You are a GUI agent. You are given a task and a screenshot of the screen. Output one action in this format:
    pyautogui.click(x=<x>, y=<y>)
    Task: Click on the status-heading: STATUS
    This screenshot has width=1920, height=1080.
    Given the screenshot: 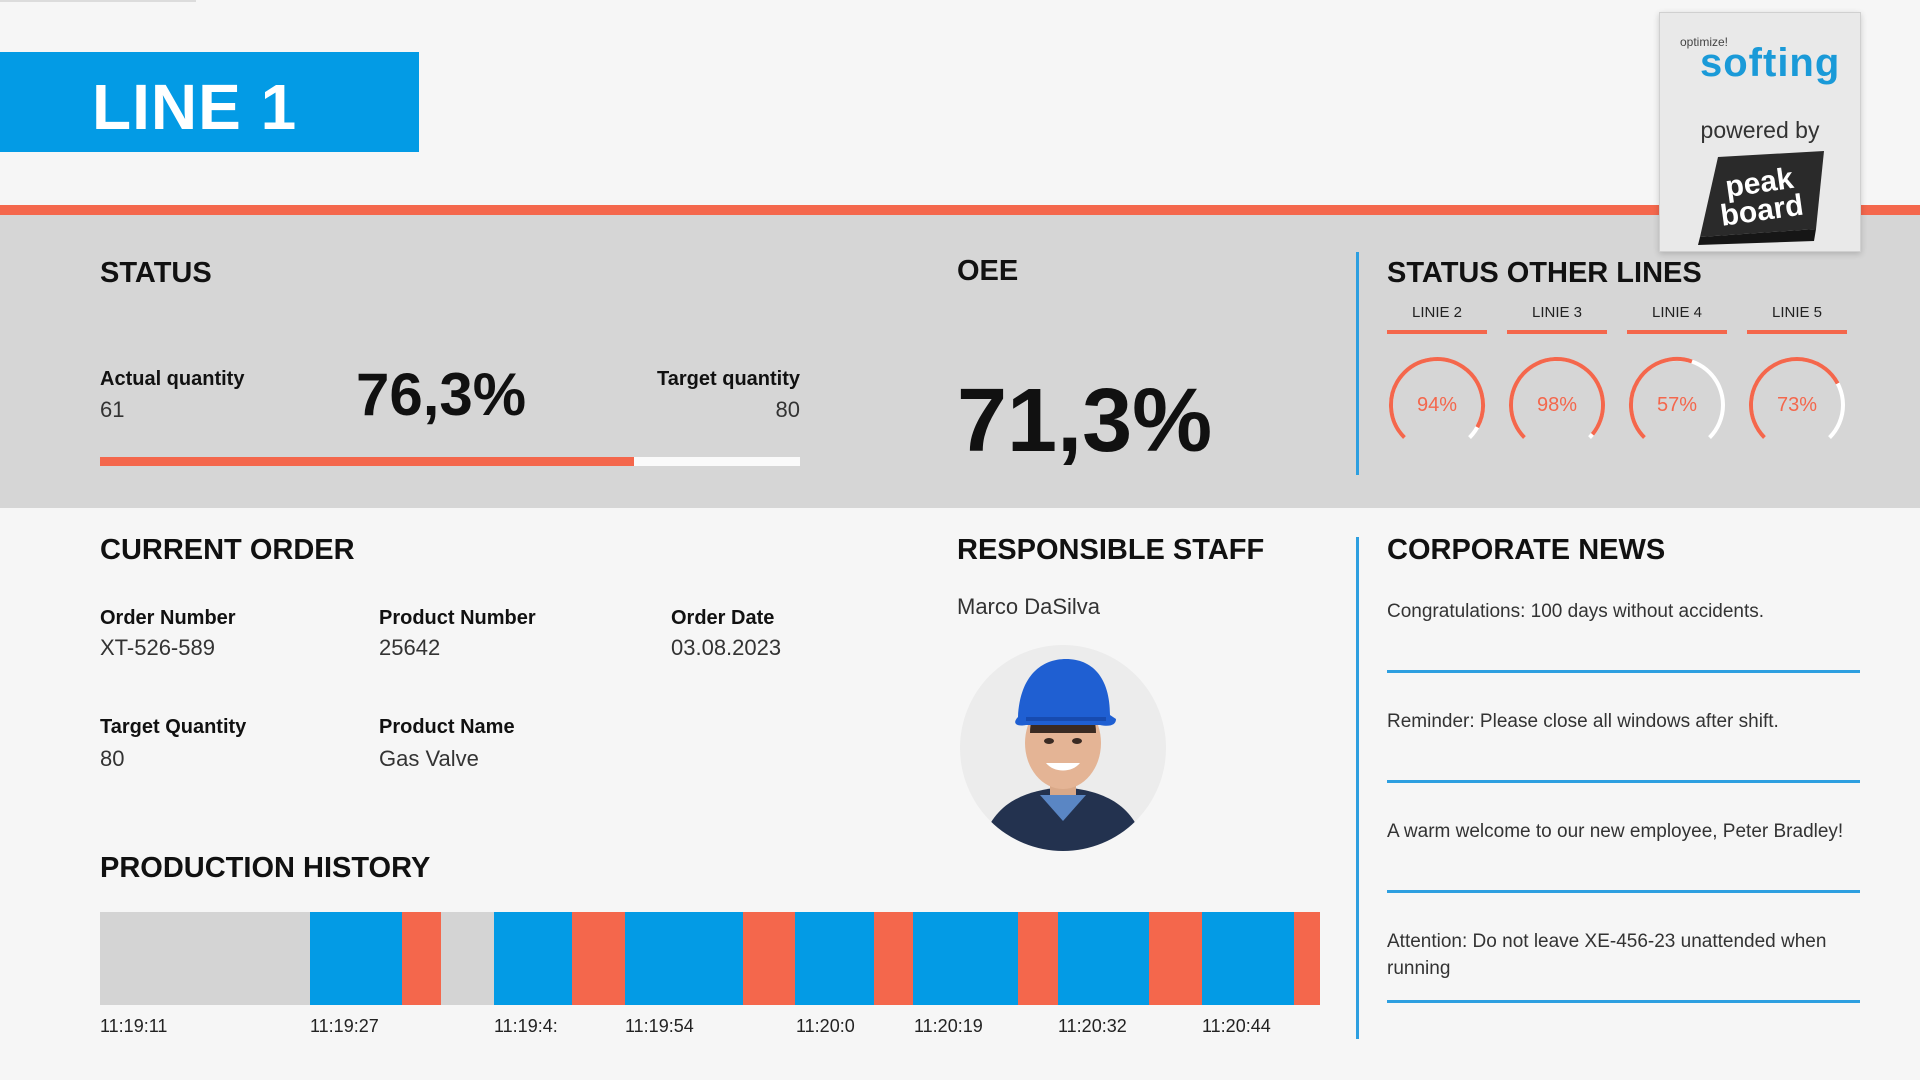 What is the action you would take?
    pyautogui.click(x=156, y=273)
    